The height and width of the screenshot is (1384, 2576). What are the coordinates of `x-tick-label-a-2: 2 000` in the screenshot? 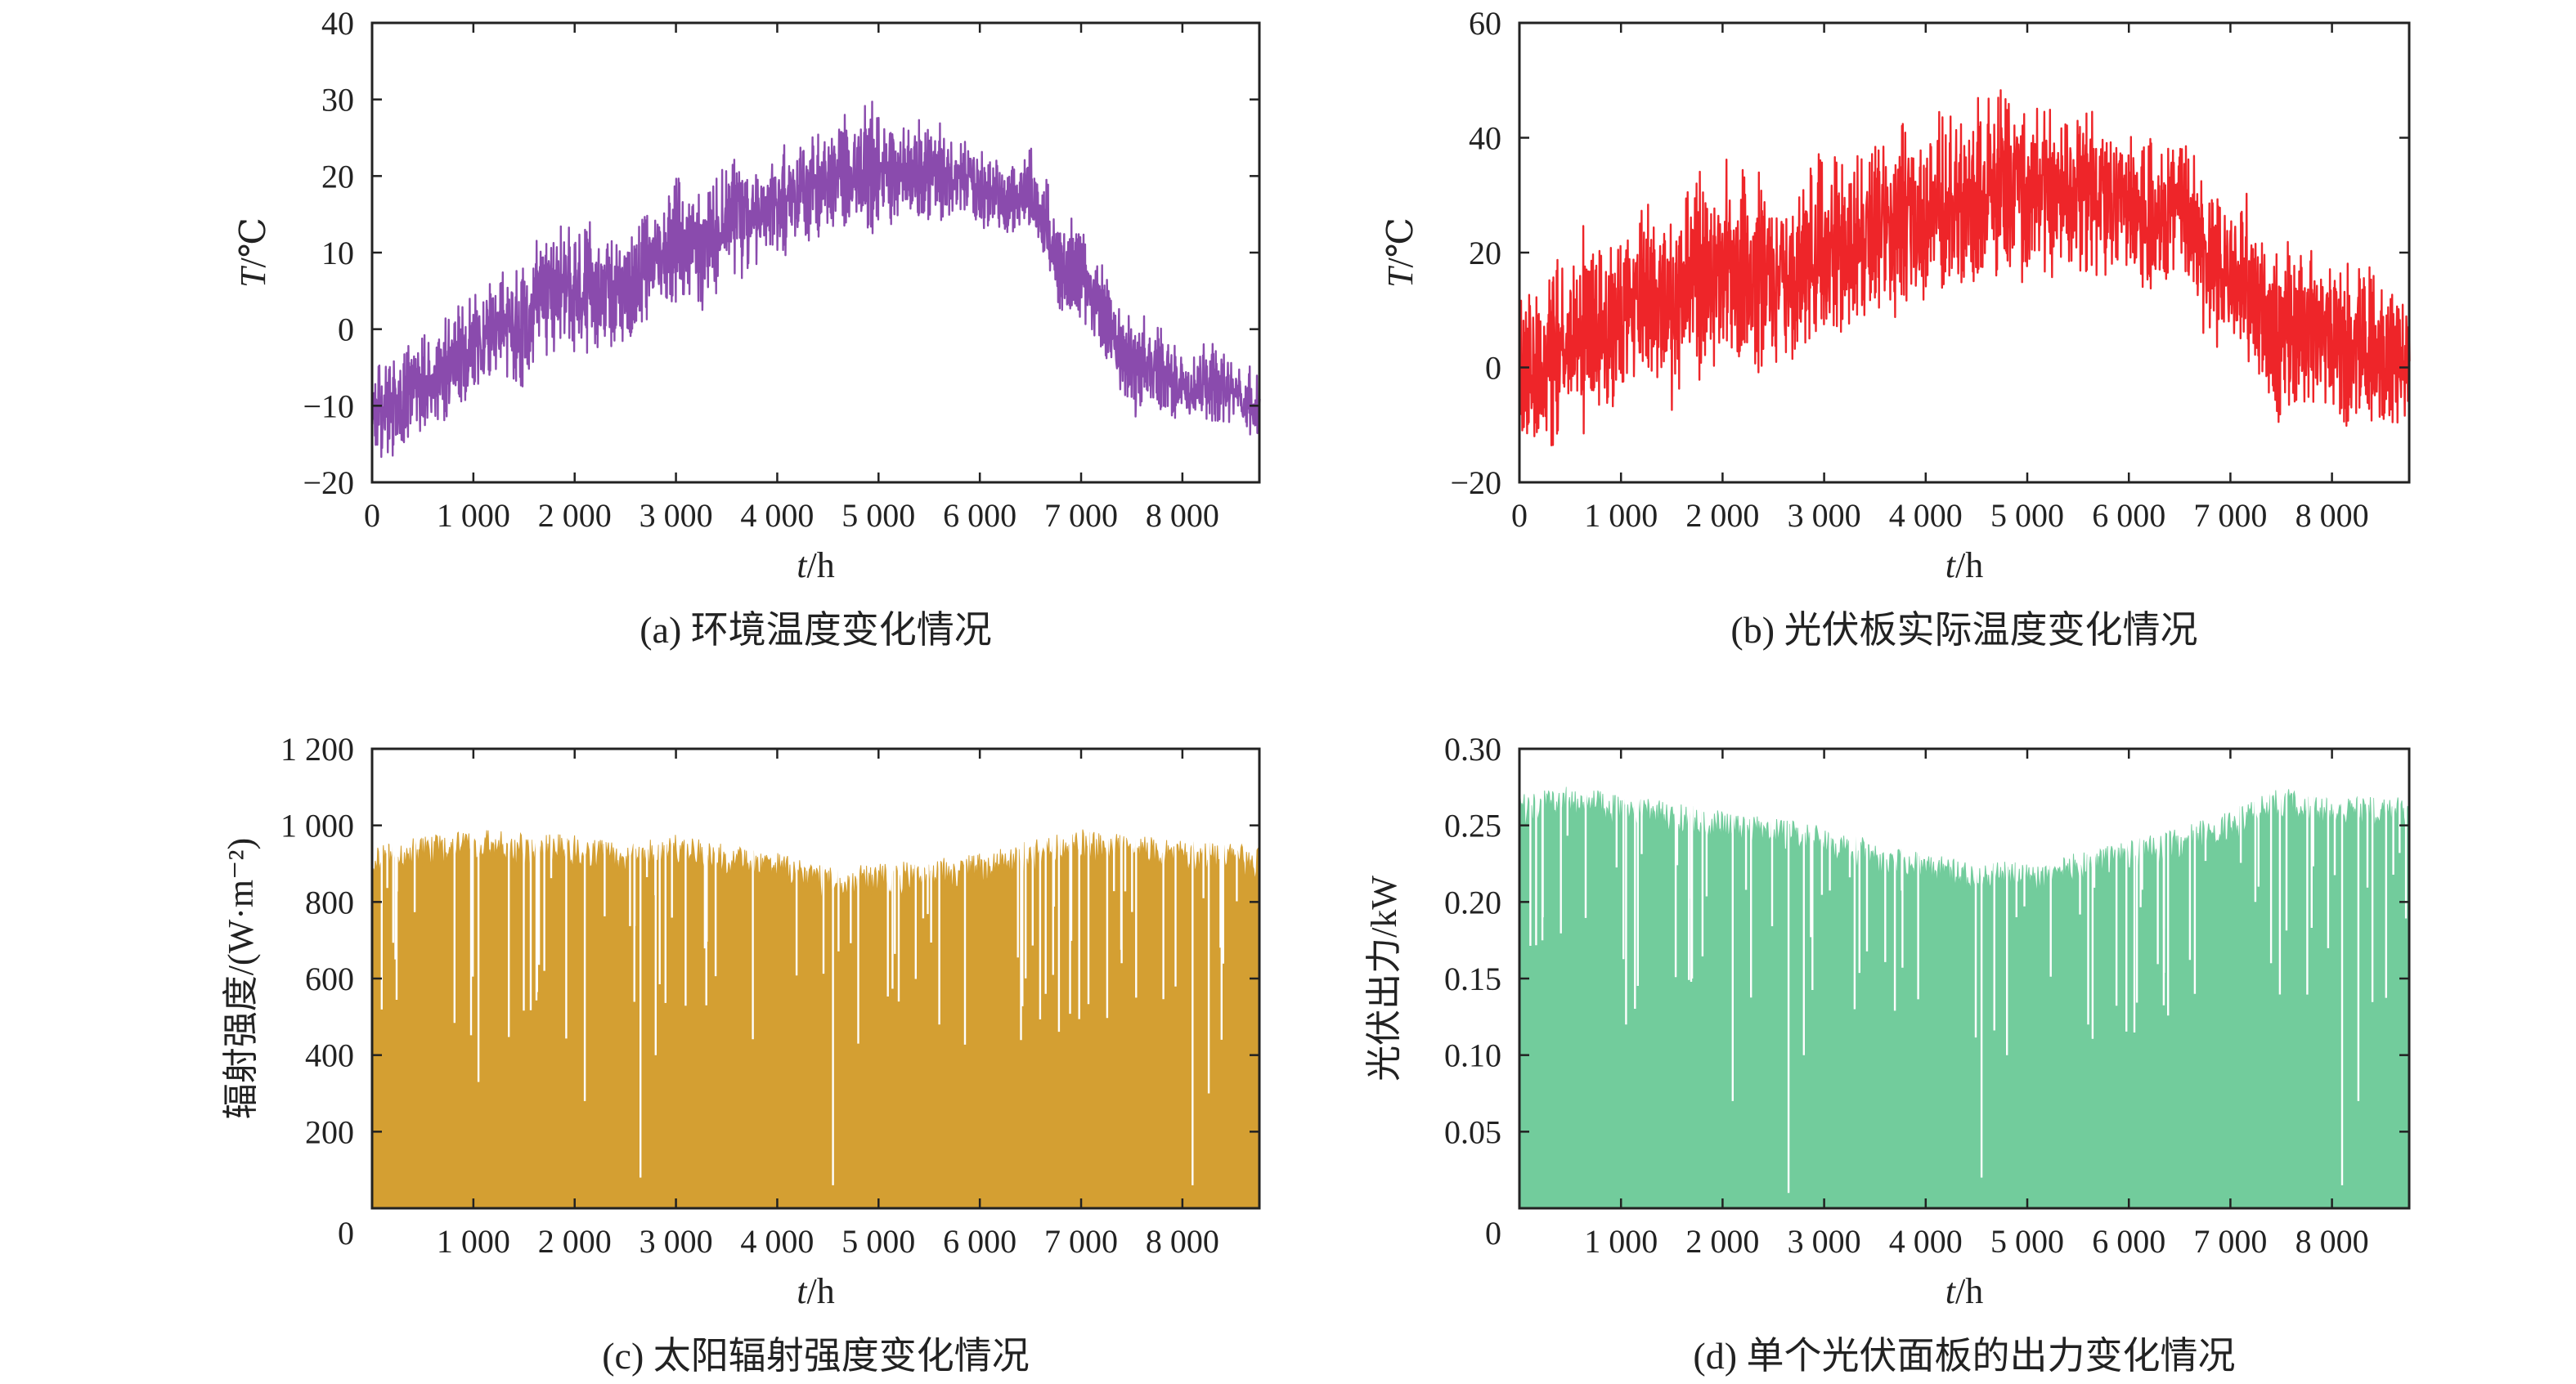 It's located at (575, 515).